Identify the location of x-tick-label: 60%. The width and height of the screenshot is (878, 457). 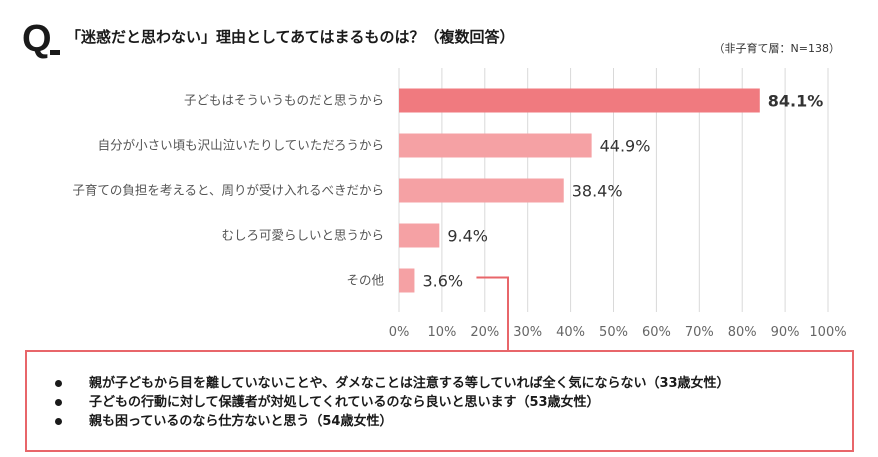
(656, 332).